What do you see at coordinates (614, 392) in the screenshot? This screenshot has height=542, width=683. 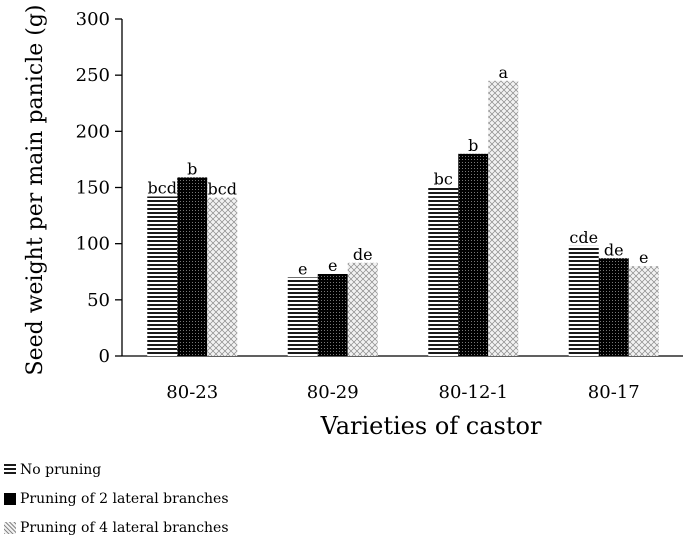 I see `x-tick-label: 80-17` at bounding box center [614, 392].